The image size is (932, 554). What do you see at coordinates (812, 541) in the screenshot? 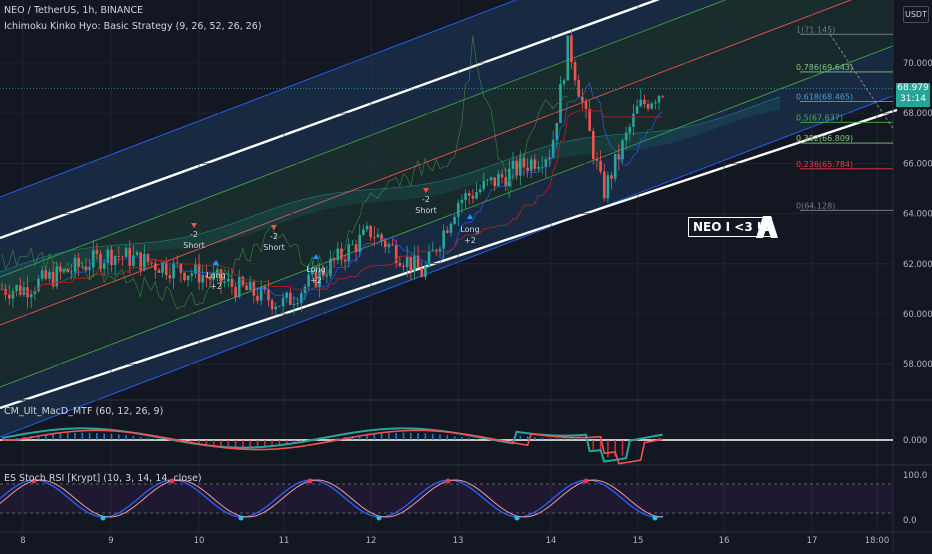
I see `time-tick-label: 17` at bounding box center [812, 541].